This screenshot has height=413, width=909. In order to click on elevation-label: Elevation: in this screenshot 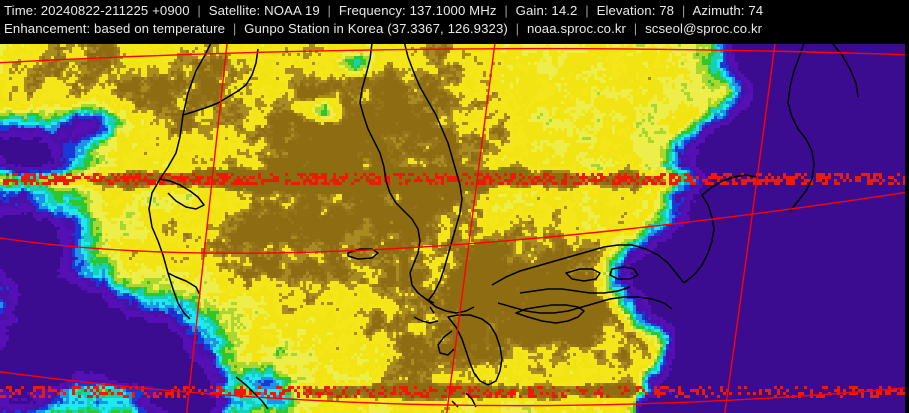, I will do `click(626, 10)`.